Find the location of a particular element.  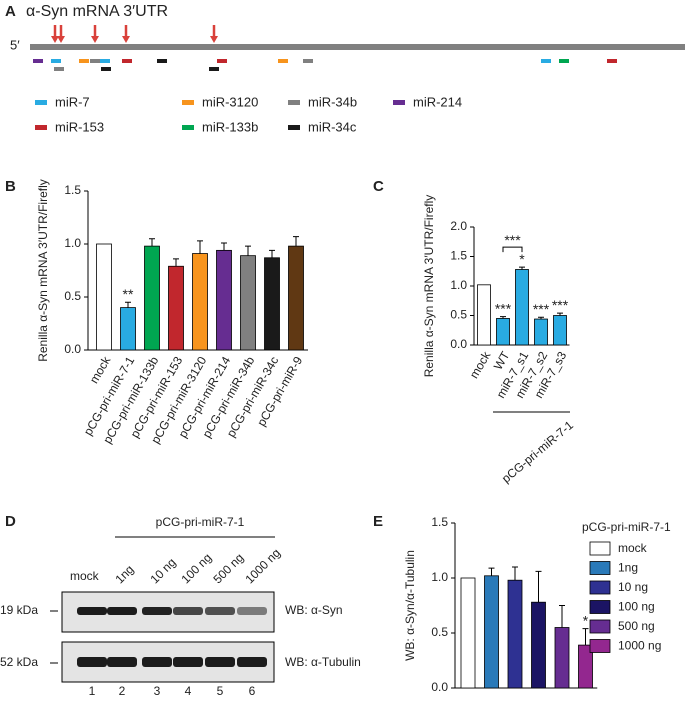

x-tick-label: mock is located at coordinates (480, 364).